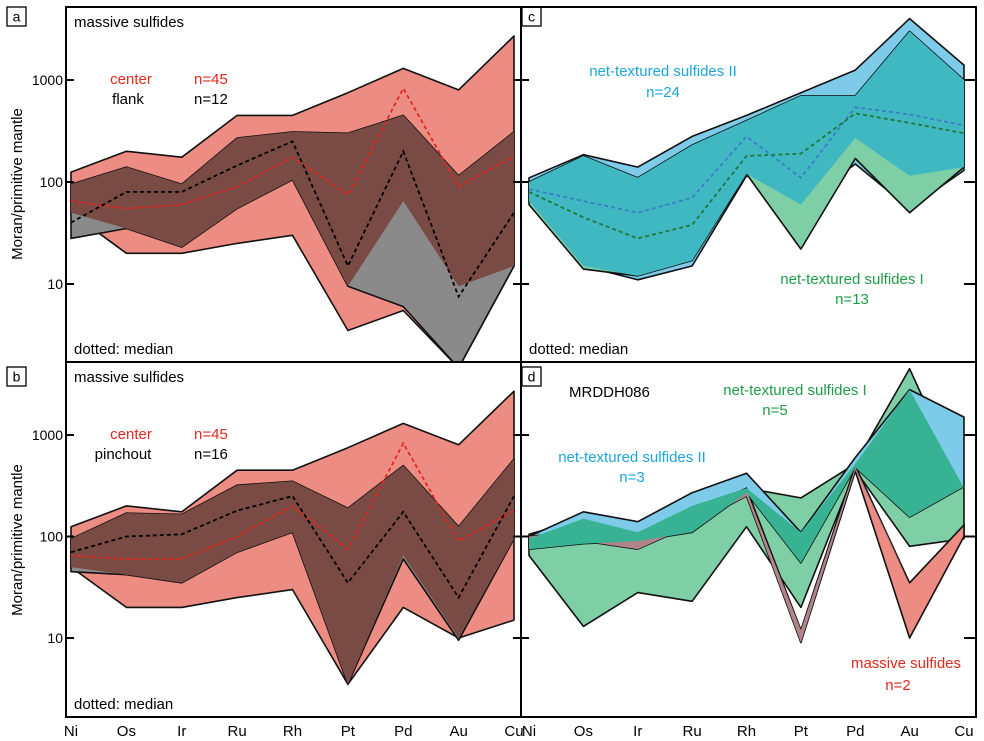 This screenshot has height=741, width=984. I want to click on xtick-label-a-Pd: Pd, so click(403, 731).